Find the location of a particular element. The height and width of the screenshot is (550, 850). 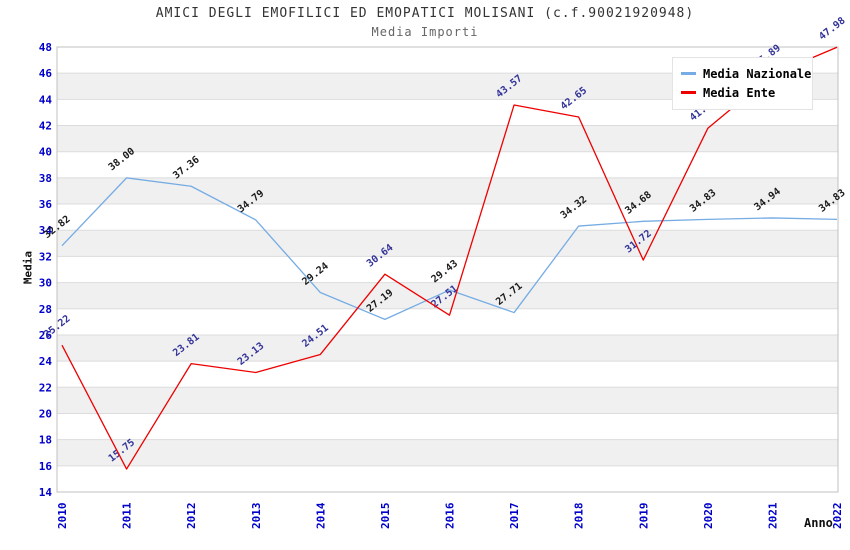

y-tick-label: 26 is located at coordinates (46, 335).